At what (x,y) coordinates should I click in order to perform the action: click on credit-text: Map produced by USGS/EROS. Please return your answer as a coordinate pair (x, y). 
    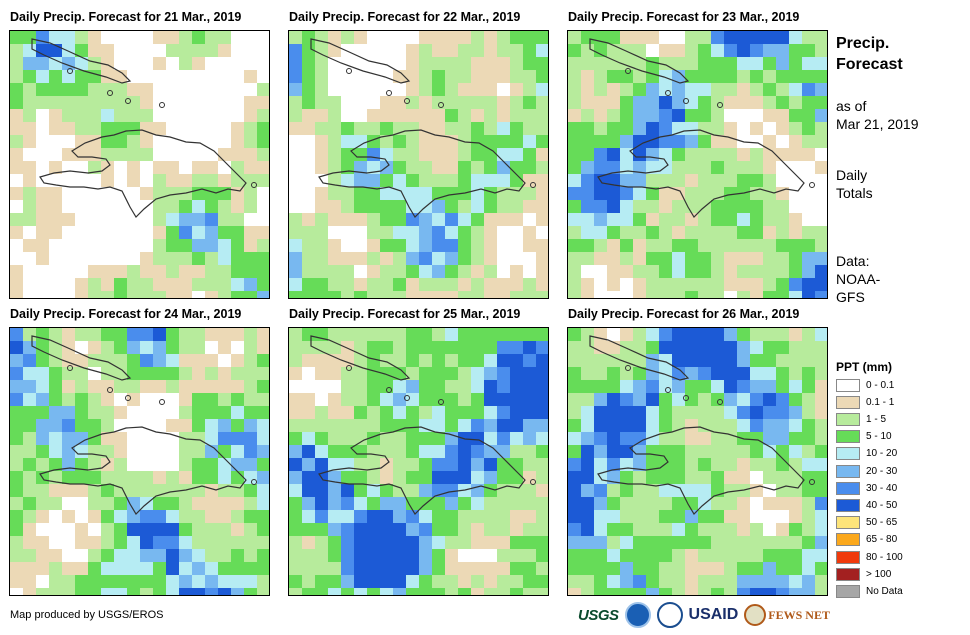
    Looking at the image, I should click on (87, 615).